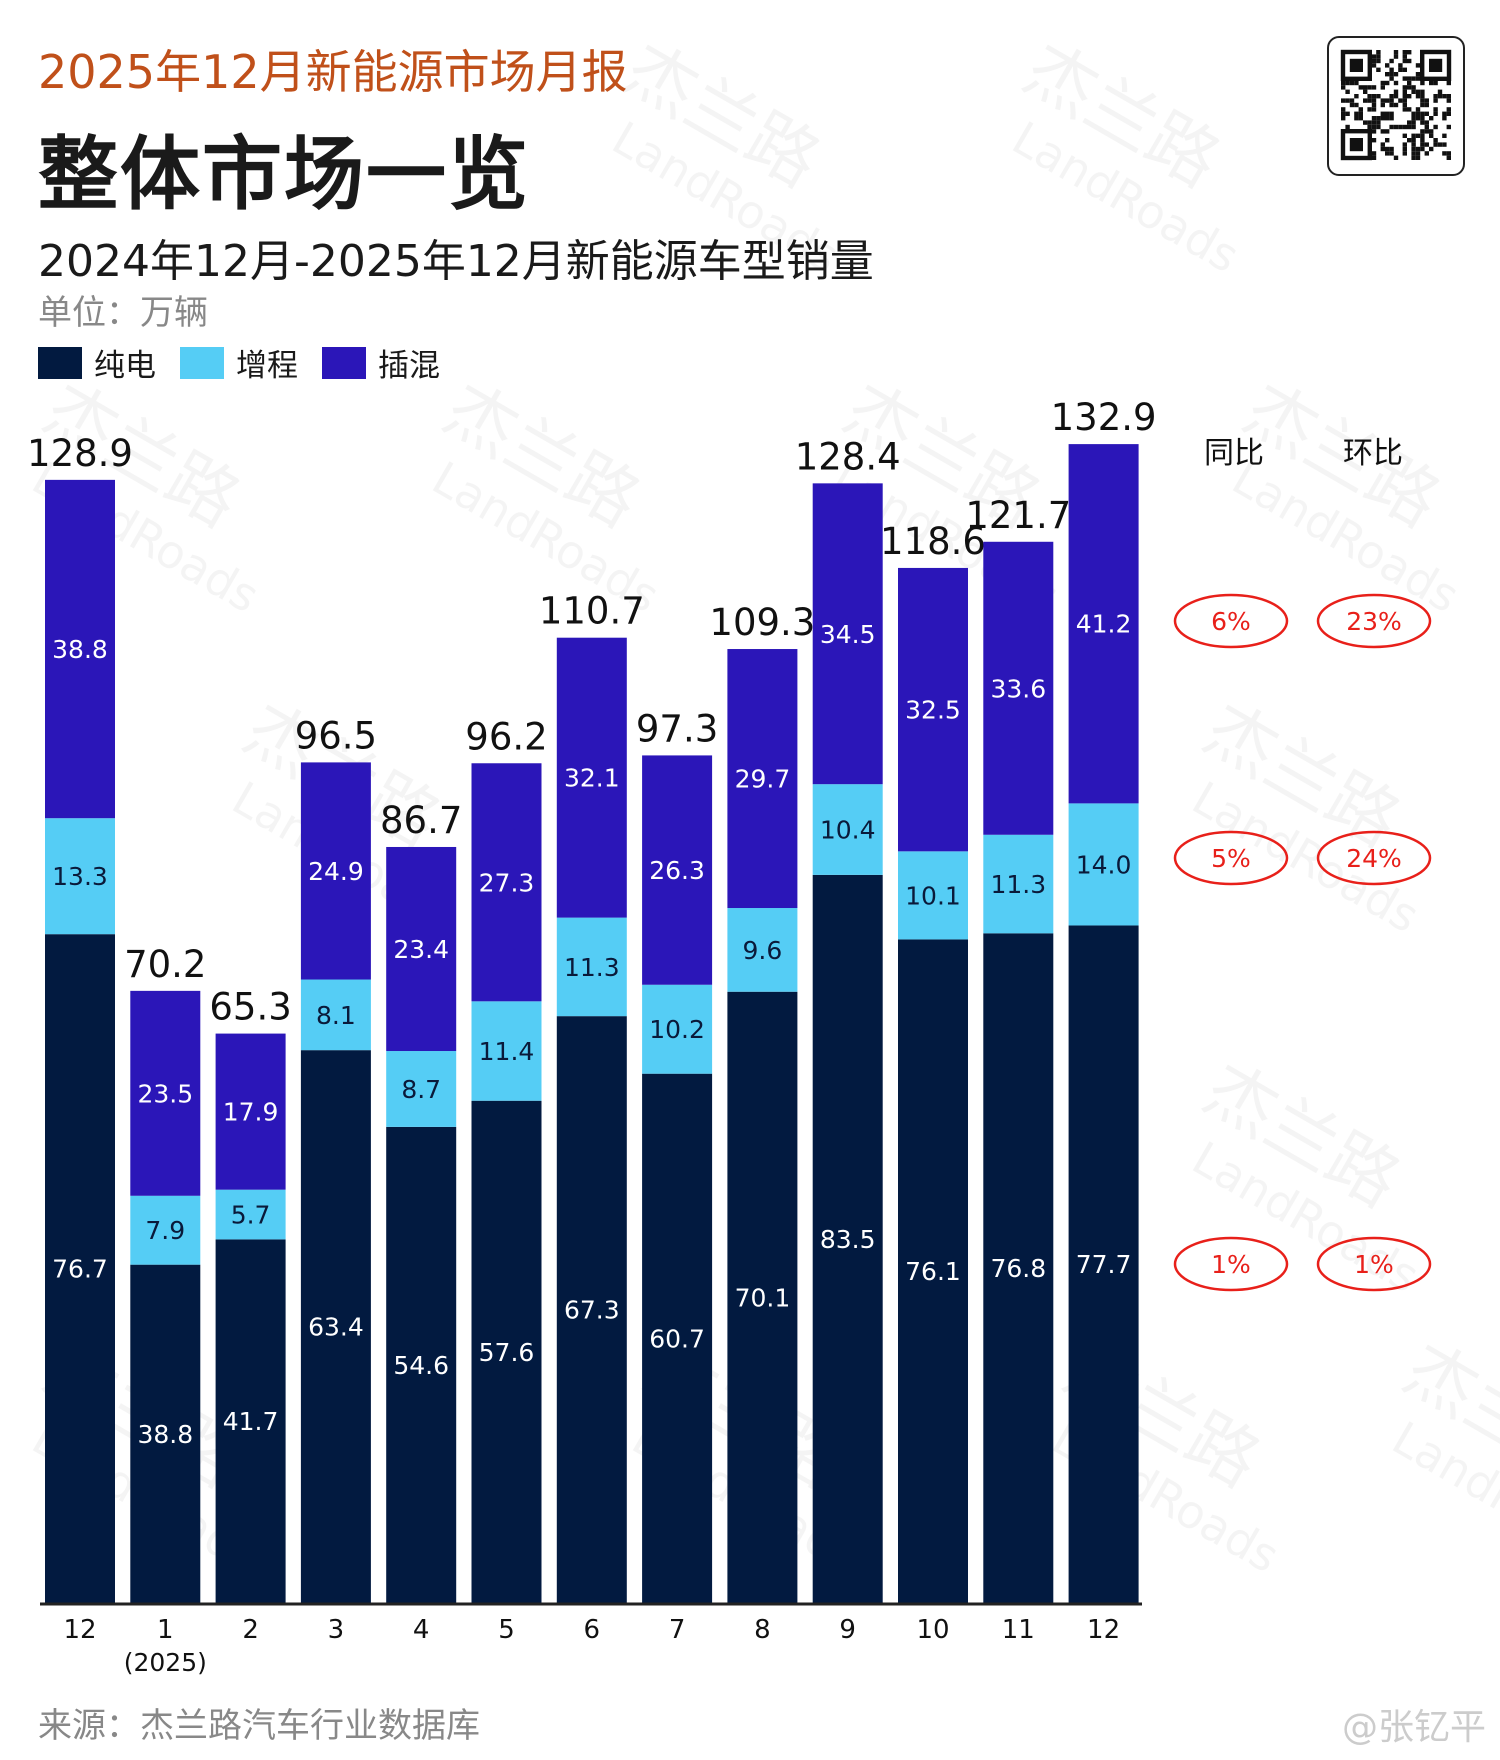 This screenshot has width=1500, height=1760. I want to click on chart-title: 2024年12月-2025年12月新能源车型销量, so click(456, 261).